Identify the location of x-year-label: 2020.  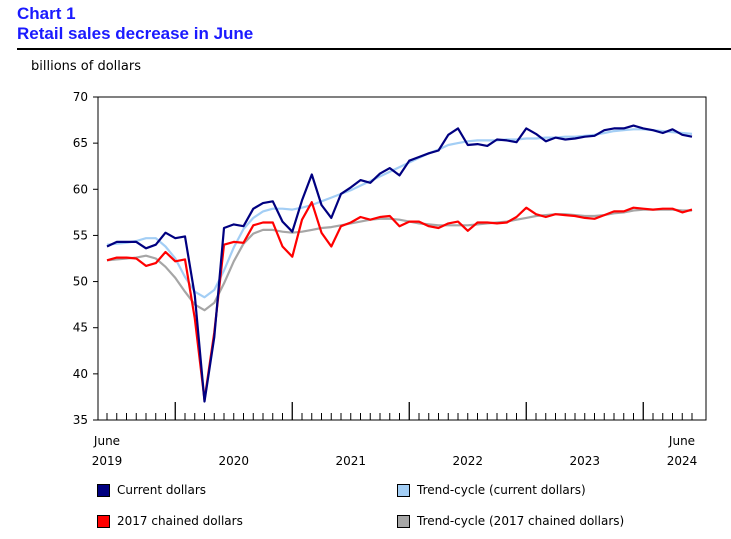
(233, 461).